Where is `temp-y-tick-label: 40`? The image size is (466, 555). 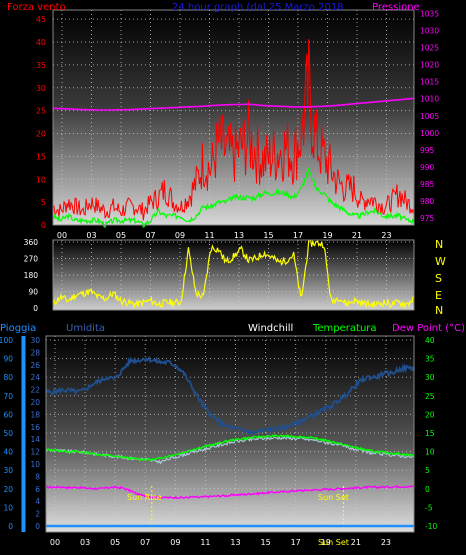
temp-y-tick-label: 40 is located at coordinates (430, 340).